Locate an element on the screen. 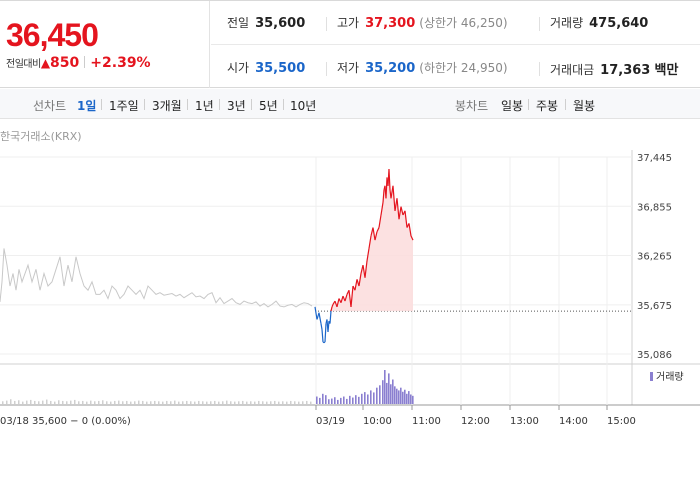 This screenshot has width=700, height=490. stat-value: 17,363 is located at coordinates (625, 70).